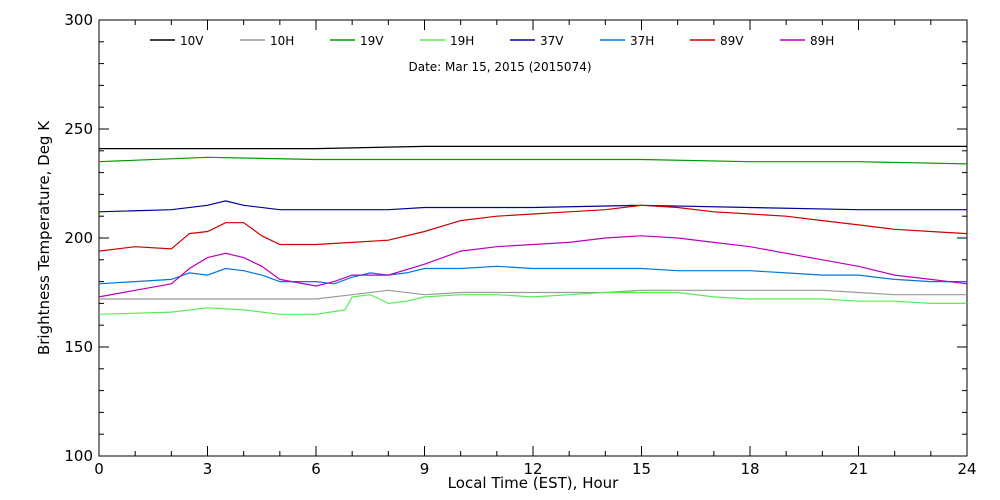  I want to click on x-axis-title: Local Time (EST), Hour, so click(533, 483).